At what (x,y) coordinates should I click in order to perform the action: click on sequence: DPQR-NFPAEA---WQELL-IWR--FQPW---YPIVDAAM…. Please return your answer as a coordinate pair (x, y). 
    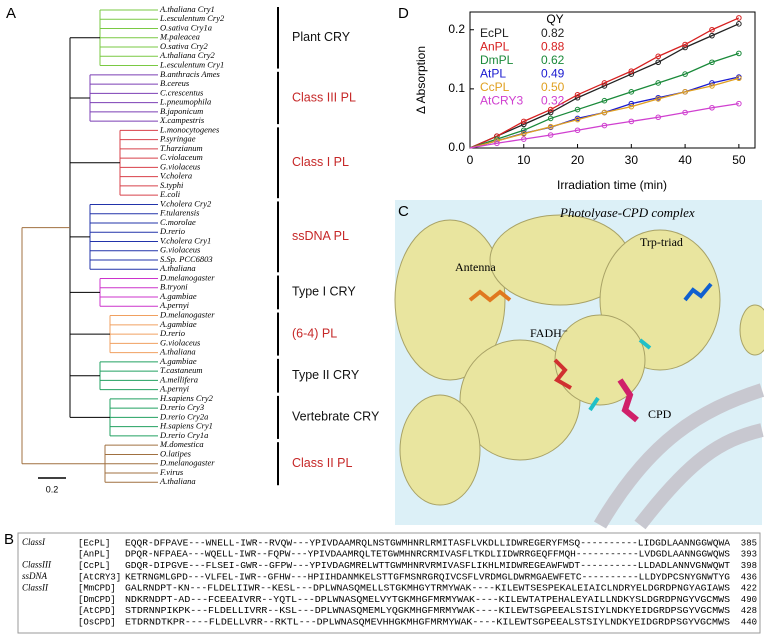
    Looking at the image, I should click on (427, 555).